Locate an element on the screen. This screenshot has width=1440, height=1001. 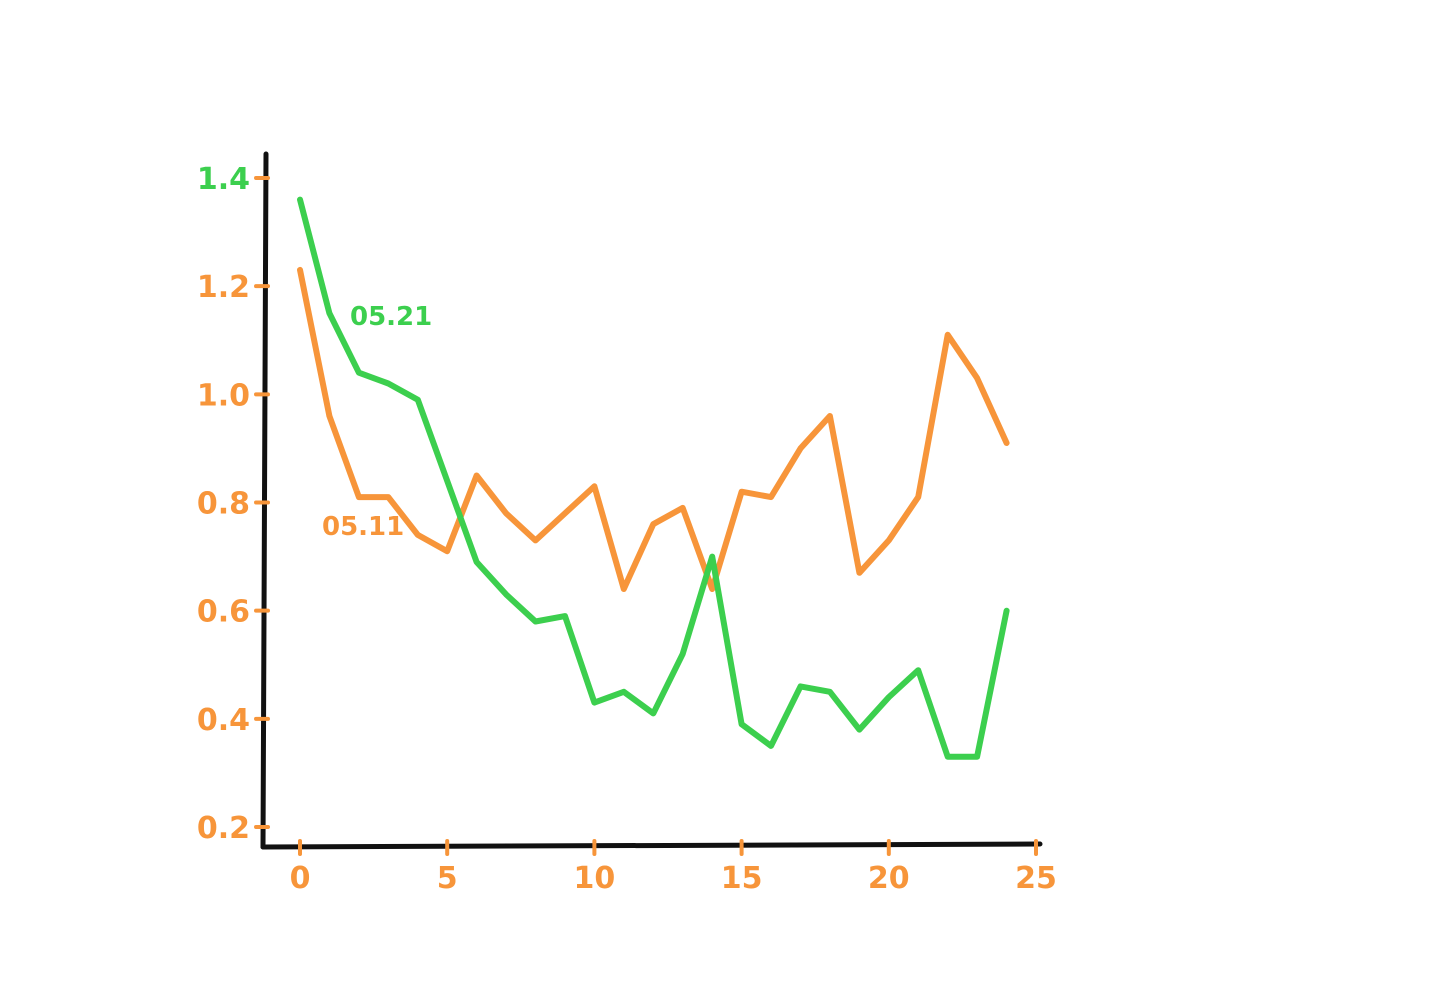
x-tick-label: 15 is located at coordinates (742, 878).